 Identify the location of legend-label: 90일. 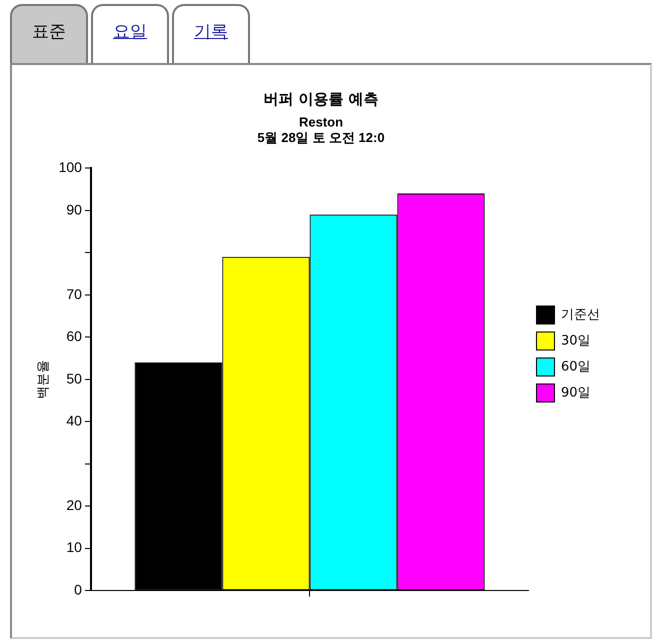
(576, 392).